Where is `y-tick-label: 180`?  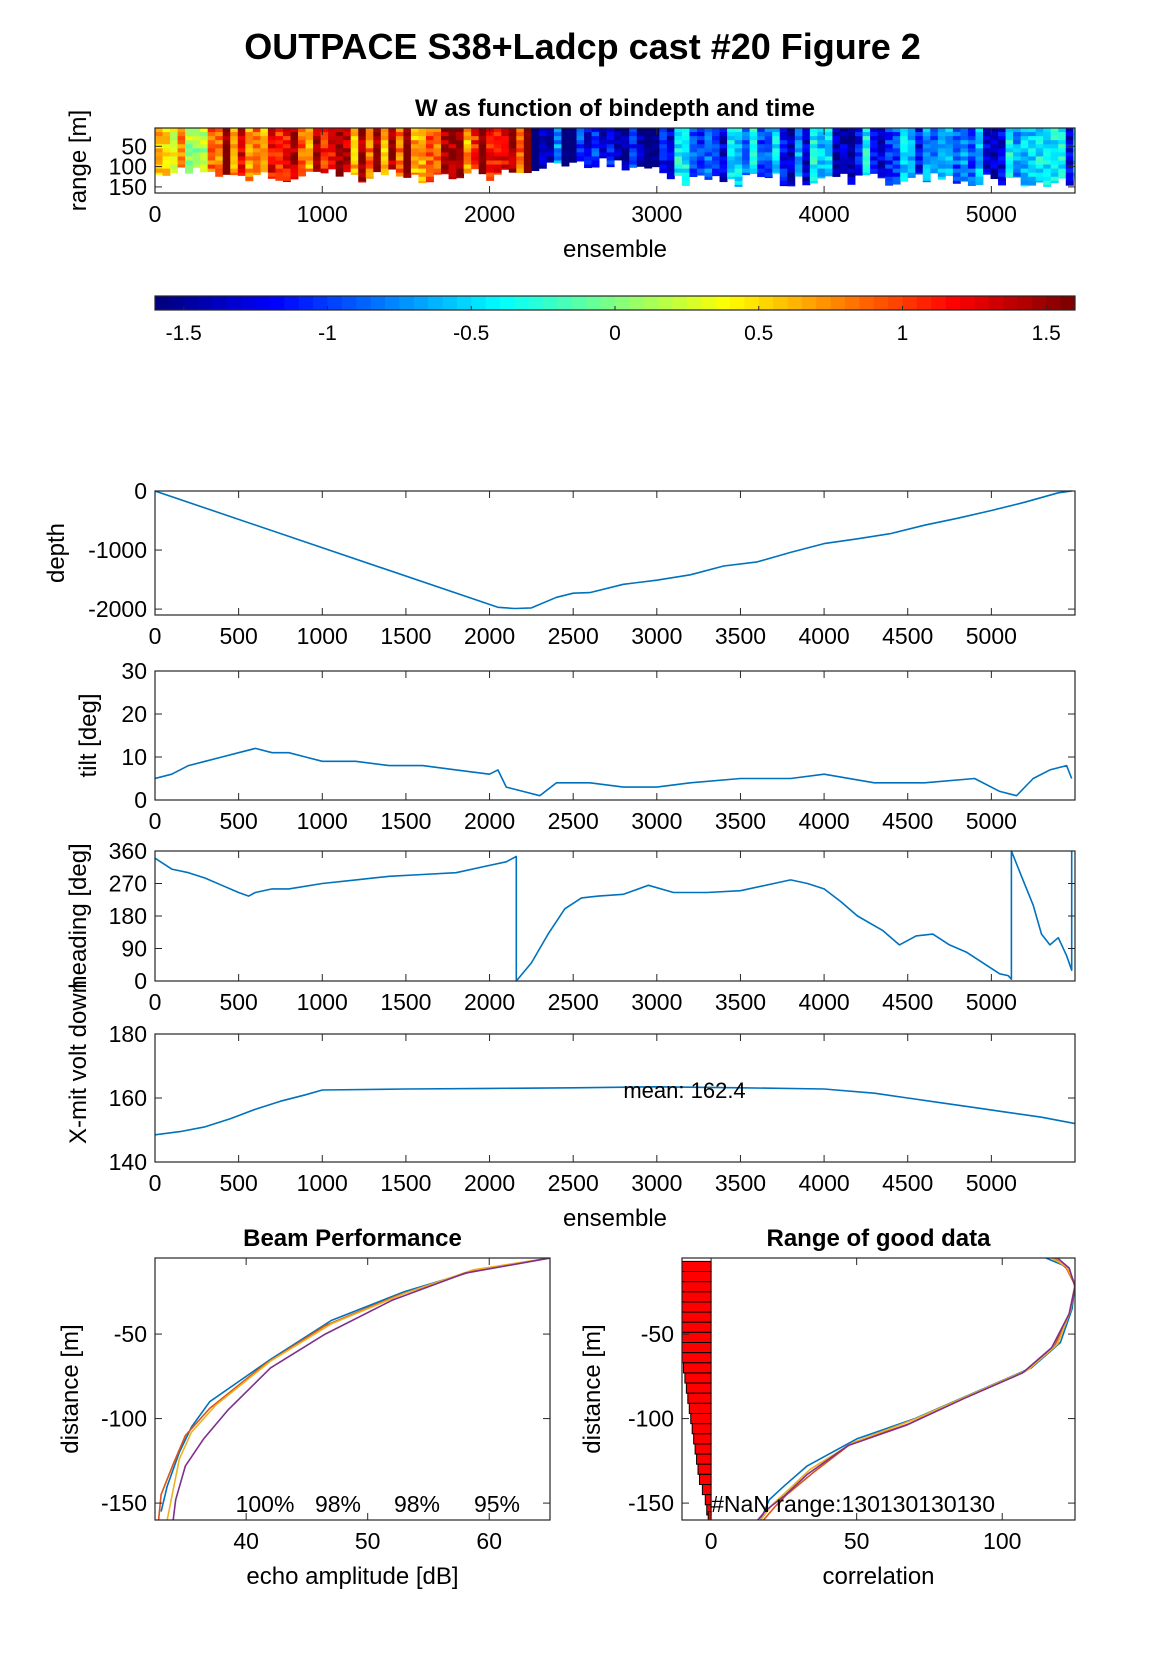 y-tick-label: 180 is located at coordinates (128, 916).